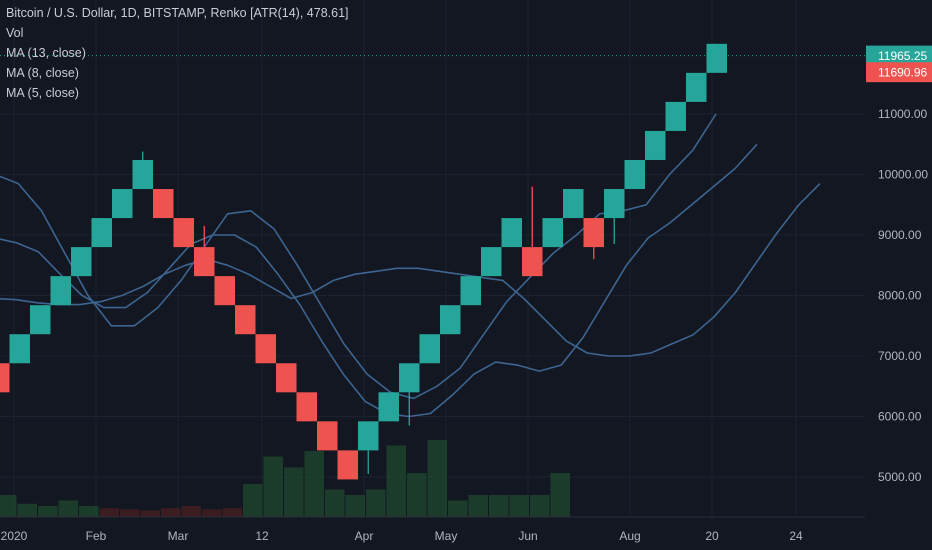  Describe the element at coordinates (903, 175) in the screenshot. I see `price-tick-label: 10000.00` at that location.